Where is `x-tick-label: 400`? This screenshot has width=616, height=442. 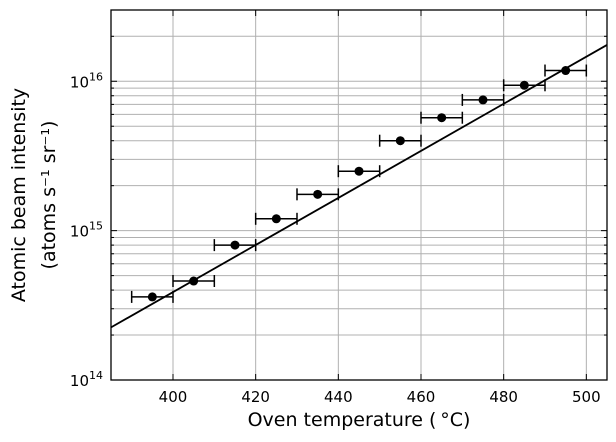
x-tick-label: 400 is located at coordinates (173, 397).